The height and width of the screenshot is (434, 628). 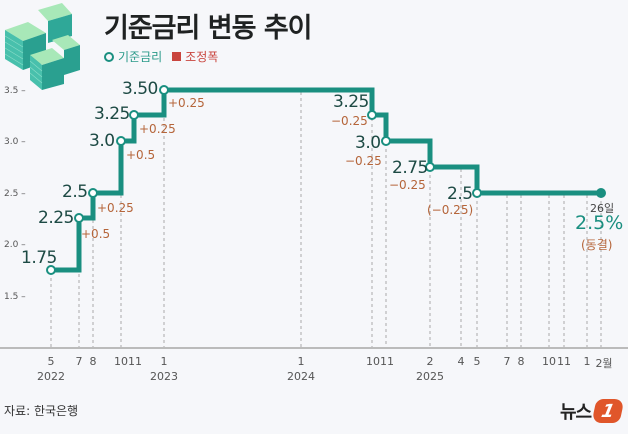 What do you see at coordinates (430, 361) in the screenshot?
I see `x-tick: 2` at bounding box center [430, 361].